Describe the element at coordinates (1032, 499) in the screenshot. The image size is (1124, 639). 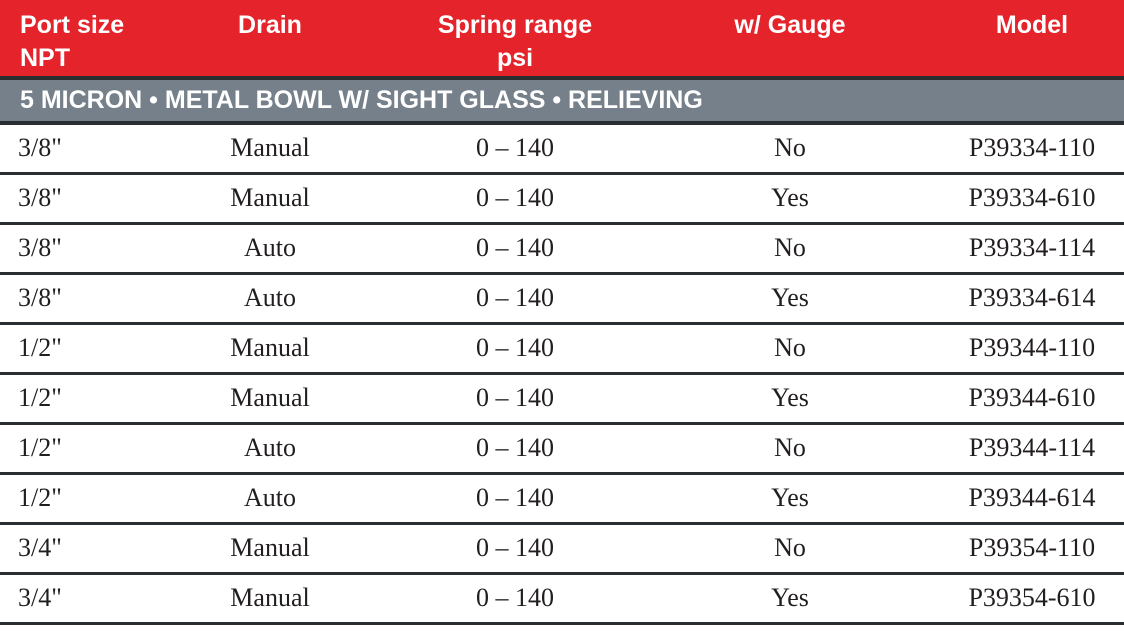
I see `cell-model: P39344-614` at that location.